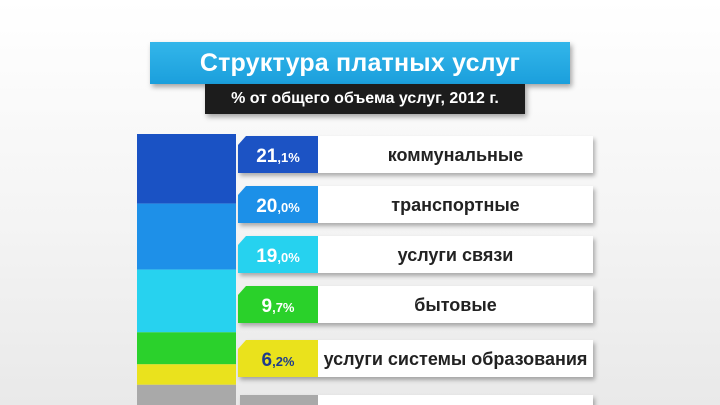 The height and width of the screenshot is (405, 720). What do you see at coordinates (360, 80) in the screenshot?
I see `chart-title: Структура платных услуг населению` at bounding box center [360, 80].